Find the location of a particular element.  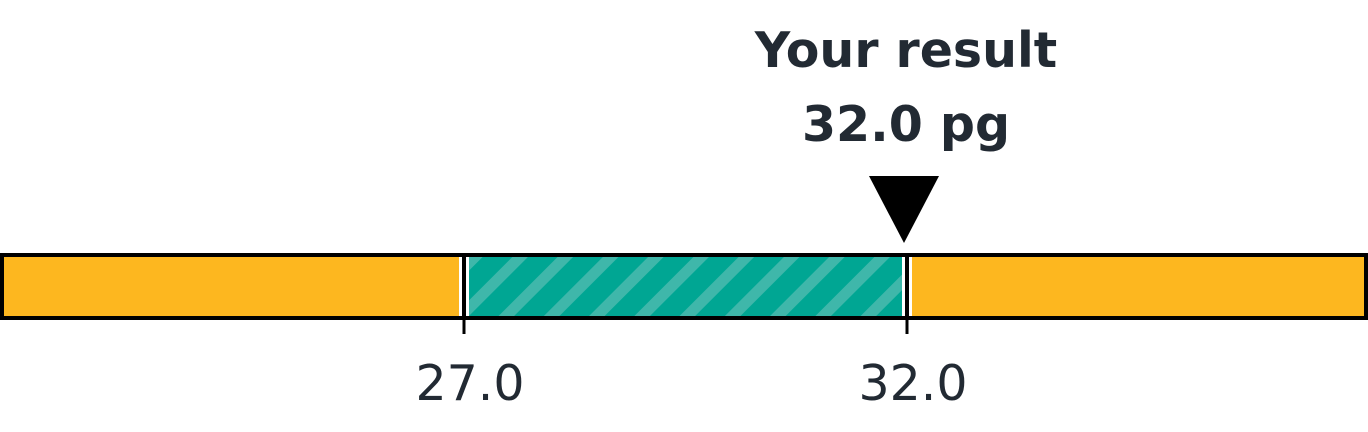

segment-high is located at coordinates (1139, 286).